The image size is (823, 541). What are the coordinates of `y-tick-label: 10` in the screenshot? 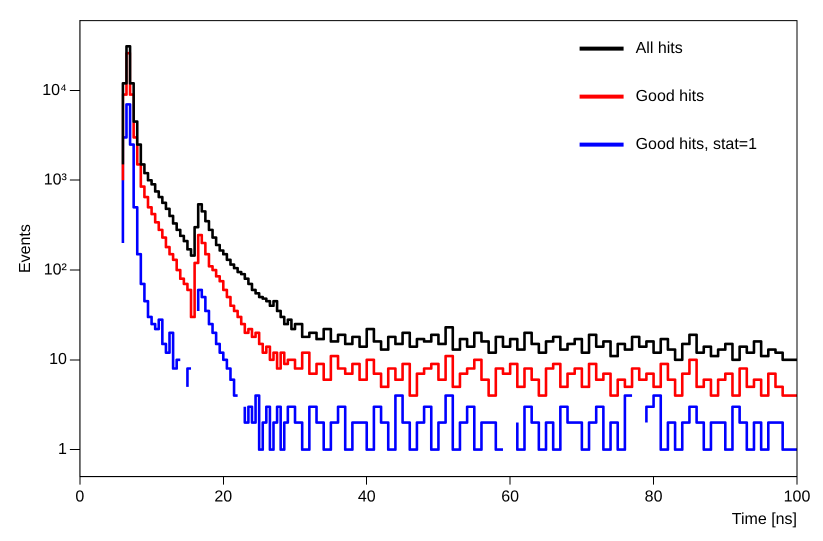 It's located at (58, 359).